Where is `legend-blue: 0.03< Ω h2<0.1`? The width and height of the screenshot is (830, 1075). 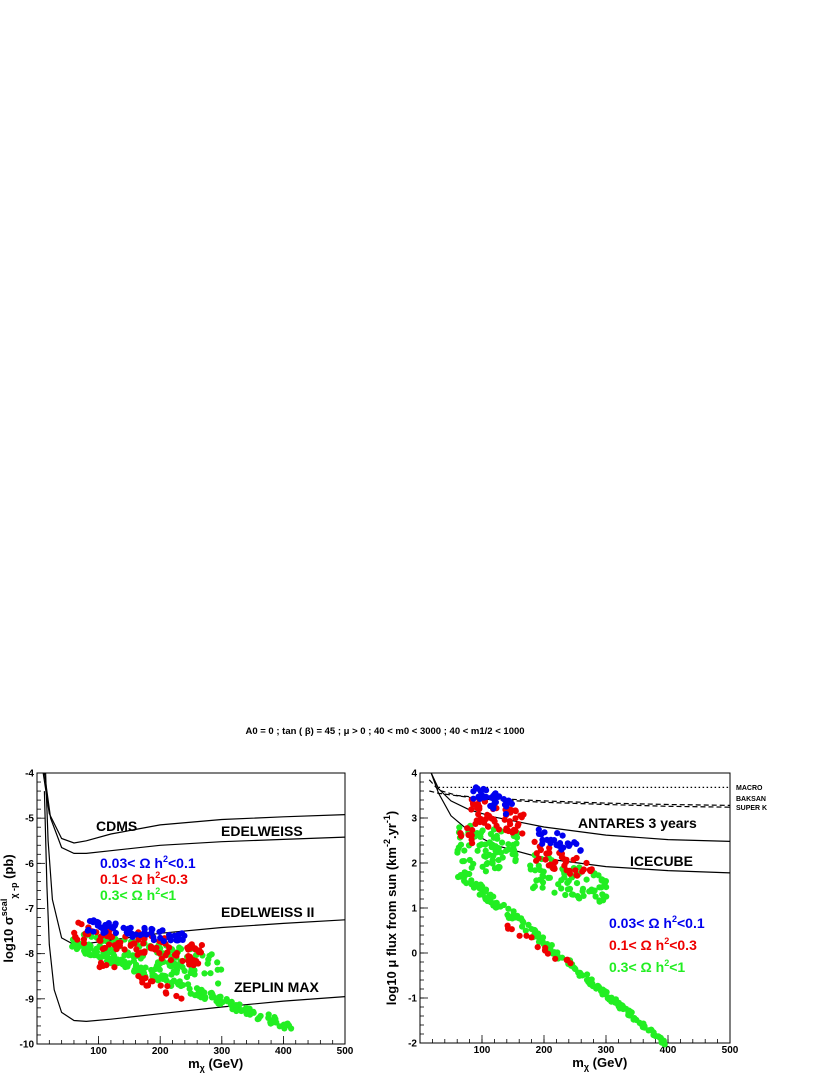 legend-blue: 0.03< Ω h2<0.1 is located at coordinates (148, 862).